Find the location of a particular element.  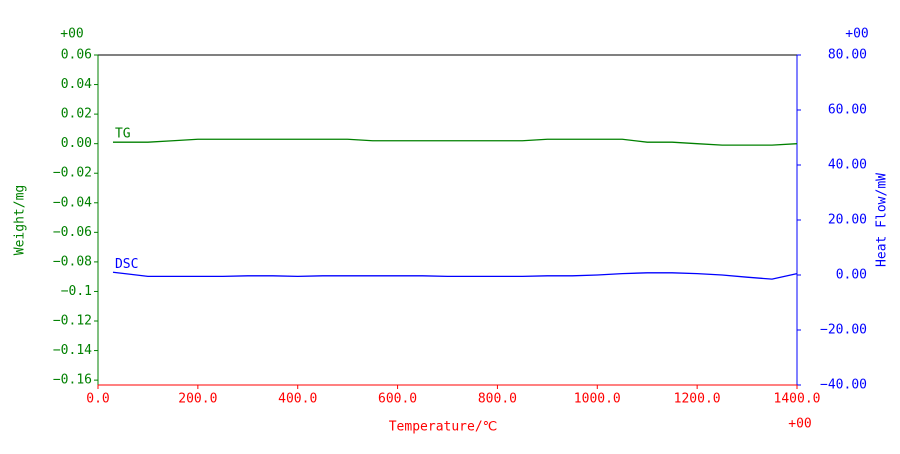

x-tick-label: 600.0 is located at coordinates (397, 399).